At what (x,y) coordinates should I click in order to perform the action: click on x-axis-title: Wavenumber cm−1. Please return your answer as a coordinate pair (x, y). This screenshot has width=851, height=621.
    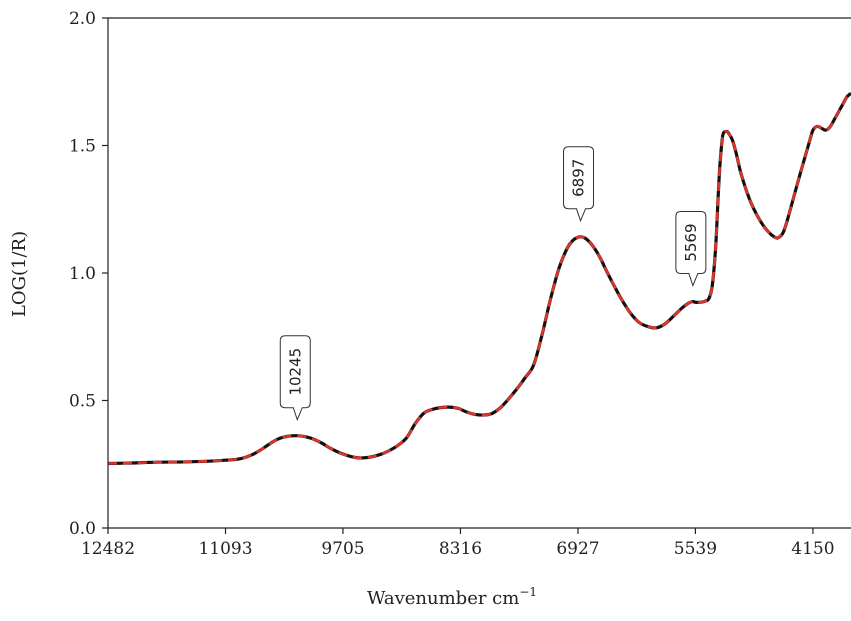
    Looking at the image, I should click on (452, 597).